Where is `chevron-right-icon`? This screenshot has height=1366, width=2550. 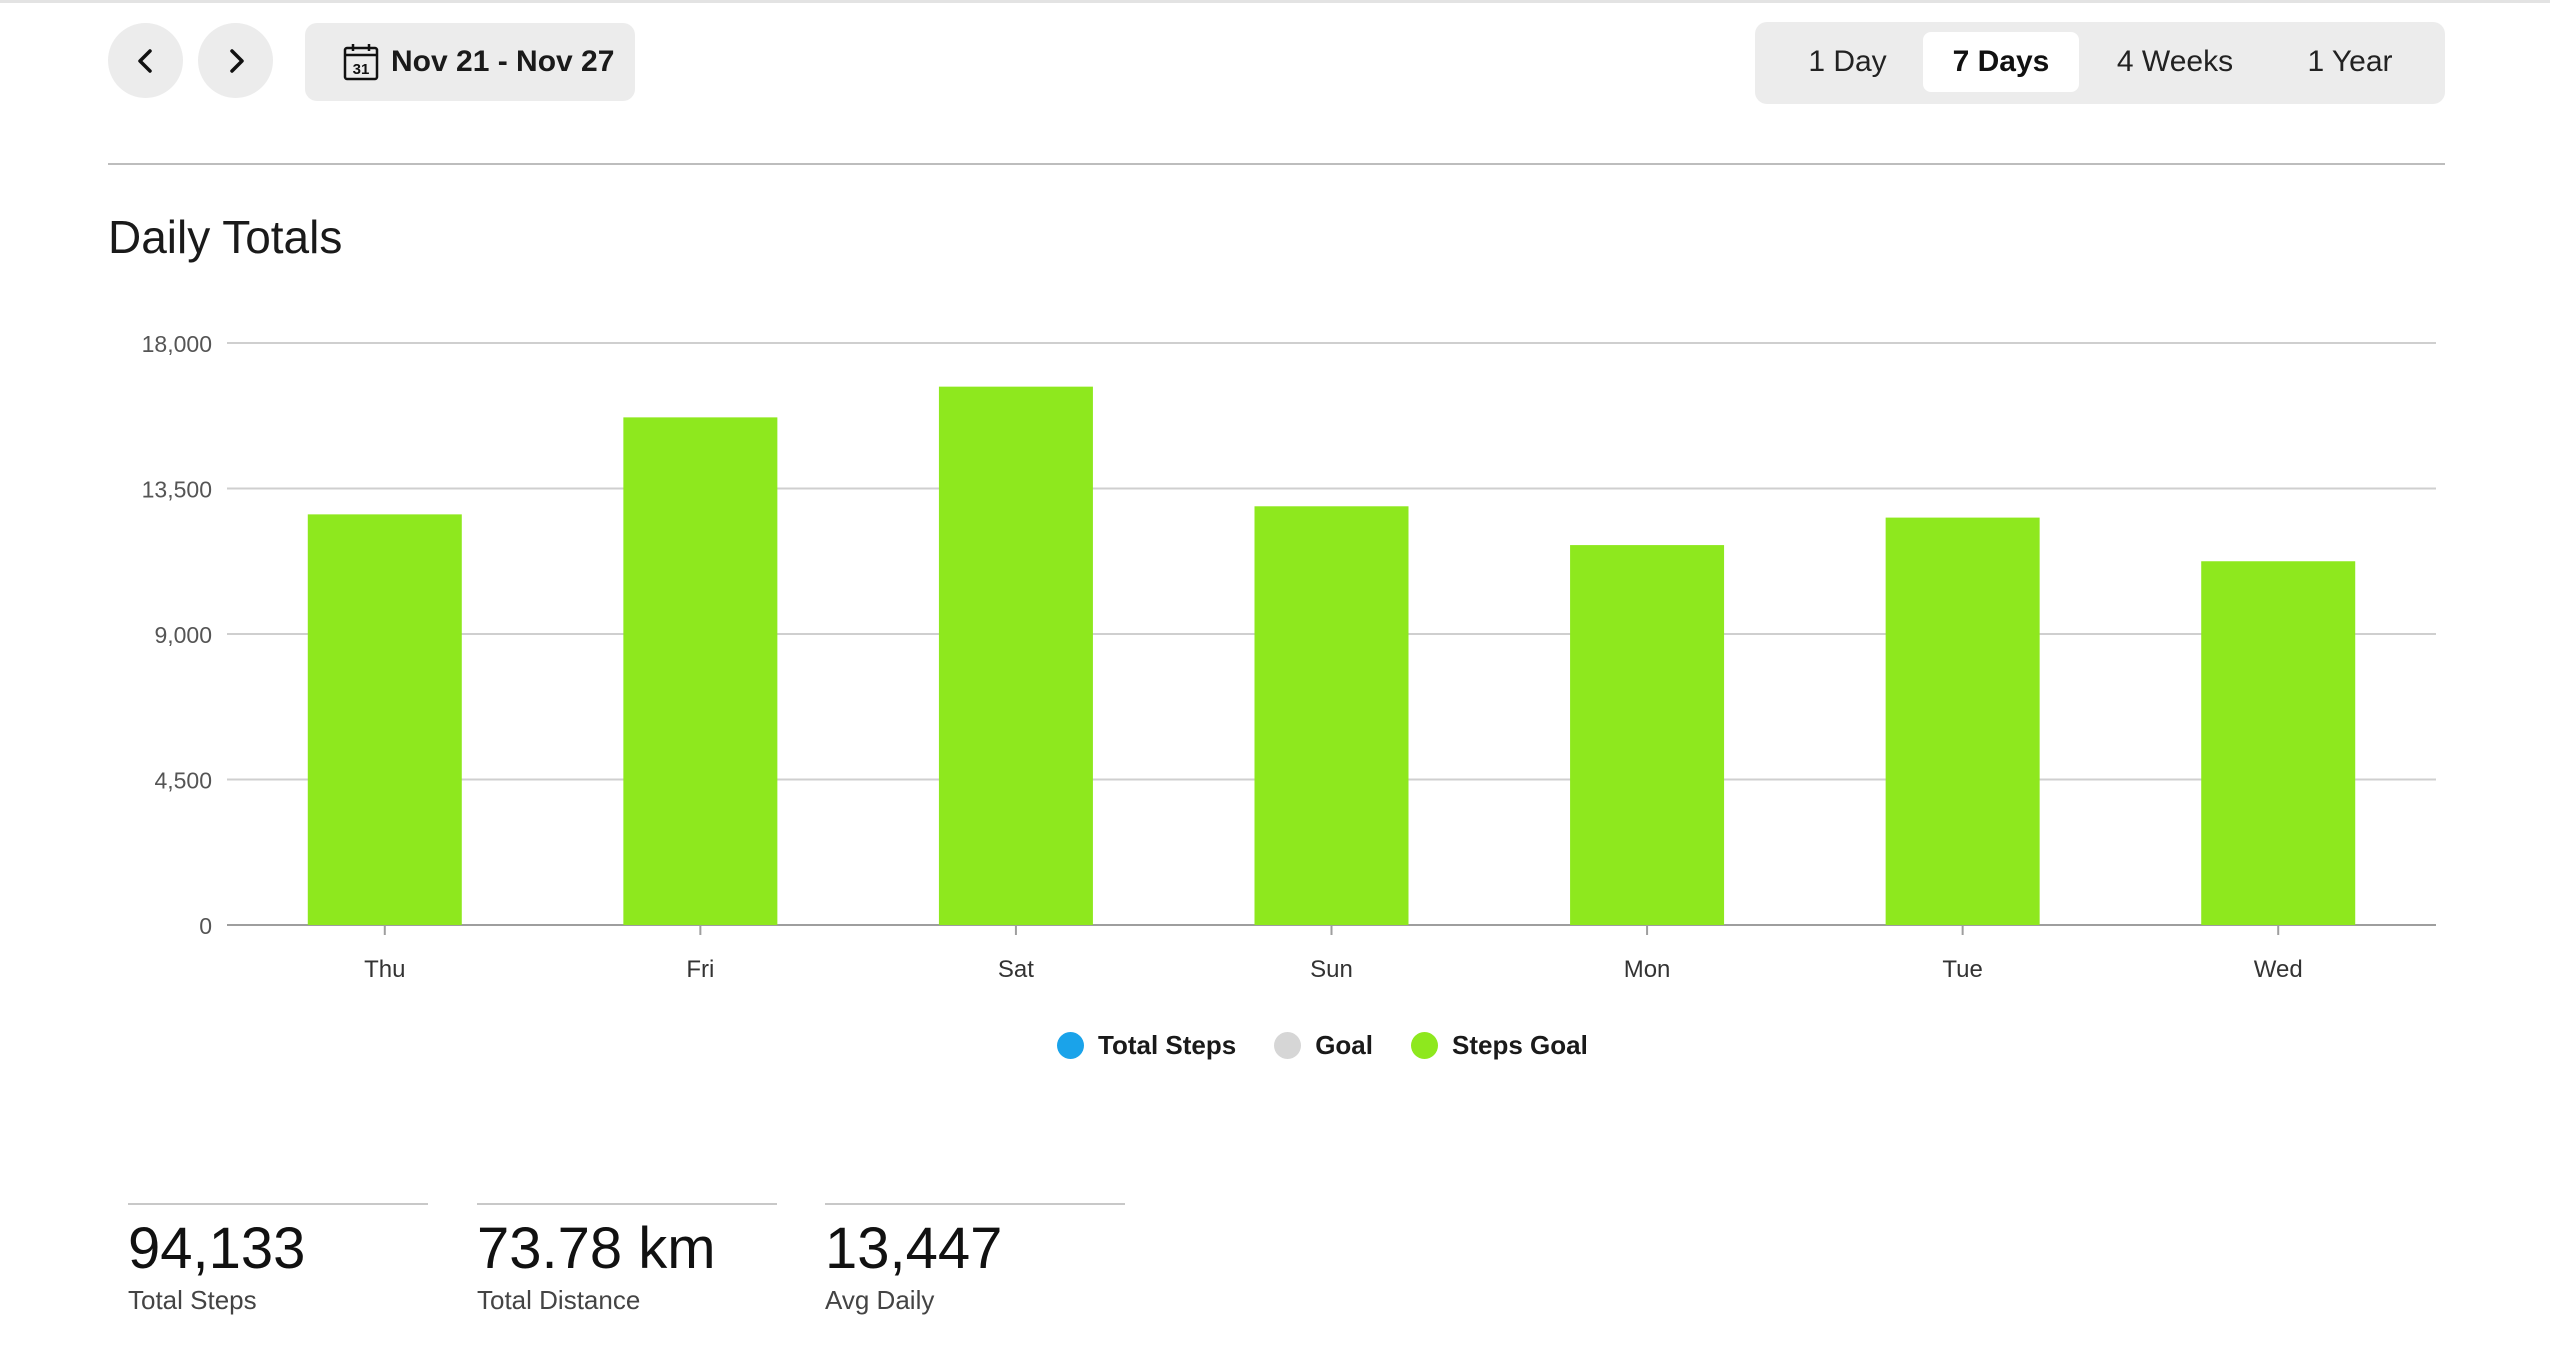 chevron-right-icon is located at coordinates (236, 60).